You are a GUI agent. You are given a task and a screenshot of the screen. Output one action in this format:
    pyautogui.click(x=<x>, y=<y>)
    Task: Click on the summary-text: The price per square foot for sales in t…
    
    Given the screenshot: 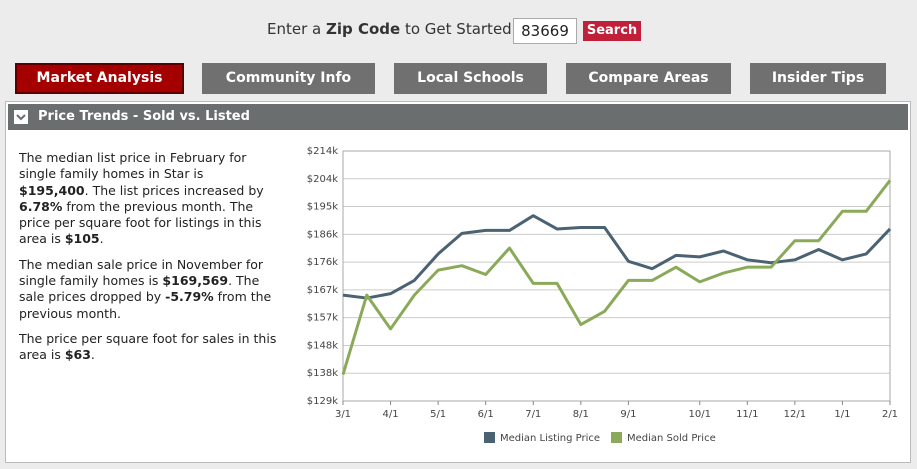 What is the action you would take?
    pyautogui.click(x=148, y=346)
    